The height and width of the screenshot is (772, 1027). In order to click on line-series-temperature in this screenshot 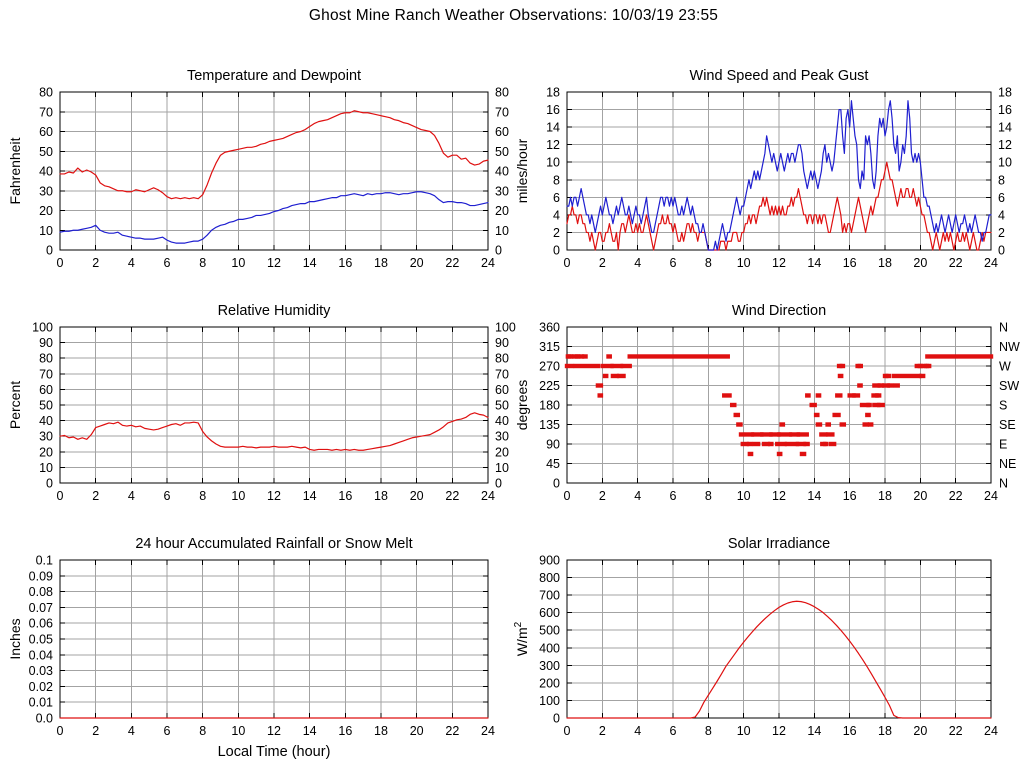, I will do `click(274, 155)`.